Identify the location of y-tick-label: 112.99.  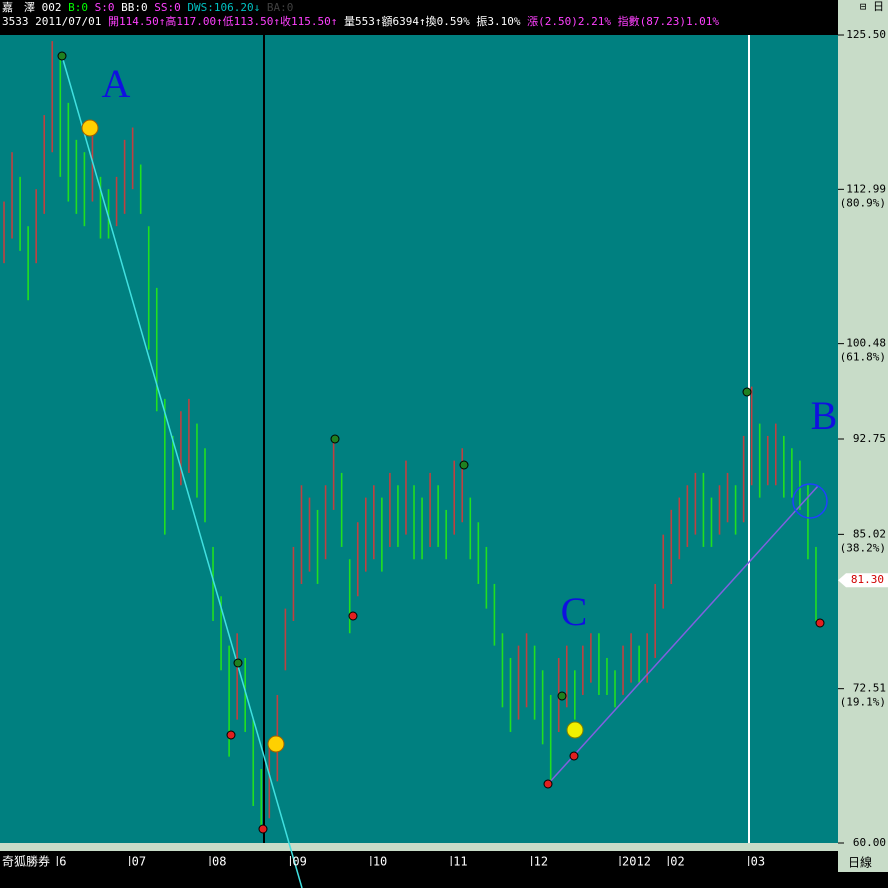
(866, 188).